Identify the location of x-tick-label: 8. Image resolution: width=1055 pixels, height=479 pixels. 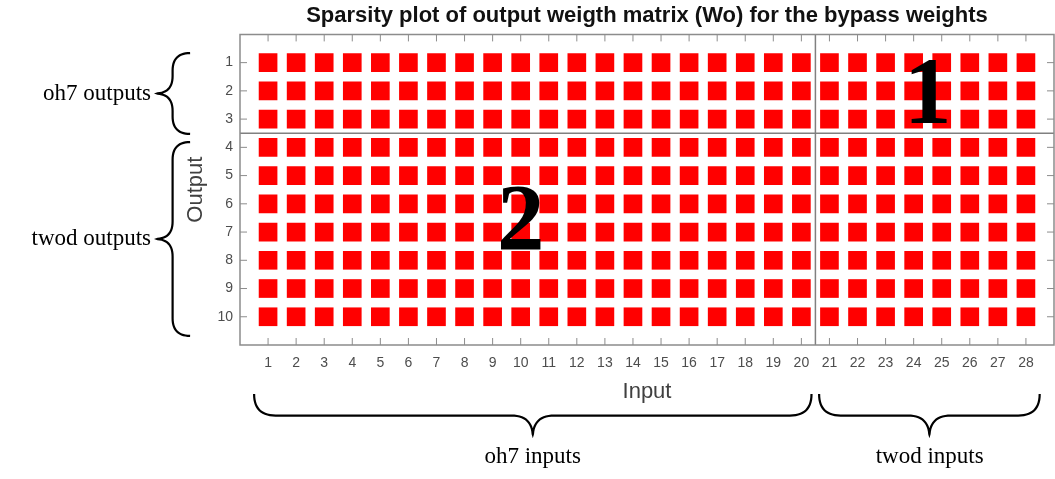
(464, 362).